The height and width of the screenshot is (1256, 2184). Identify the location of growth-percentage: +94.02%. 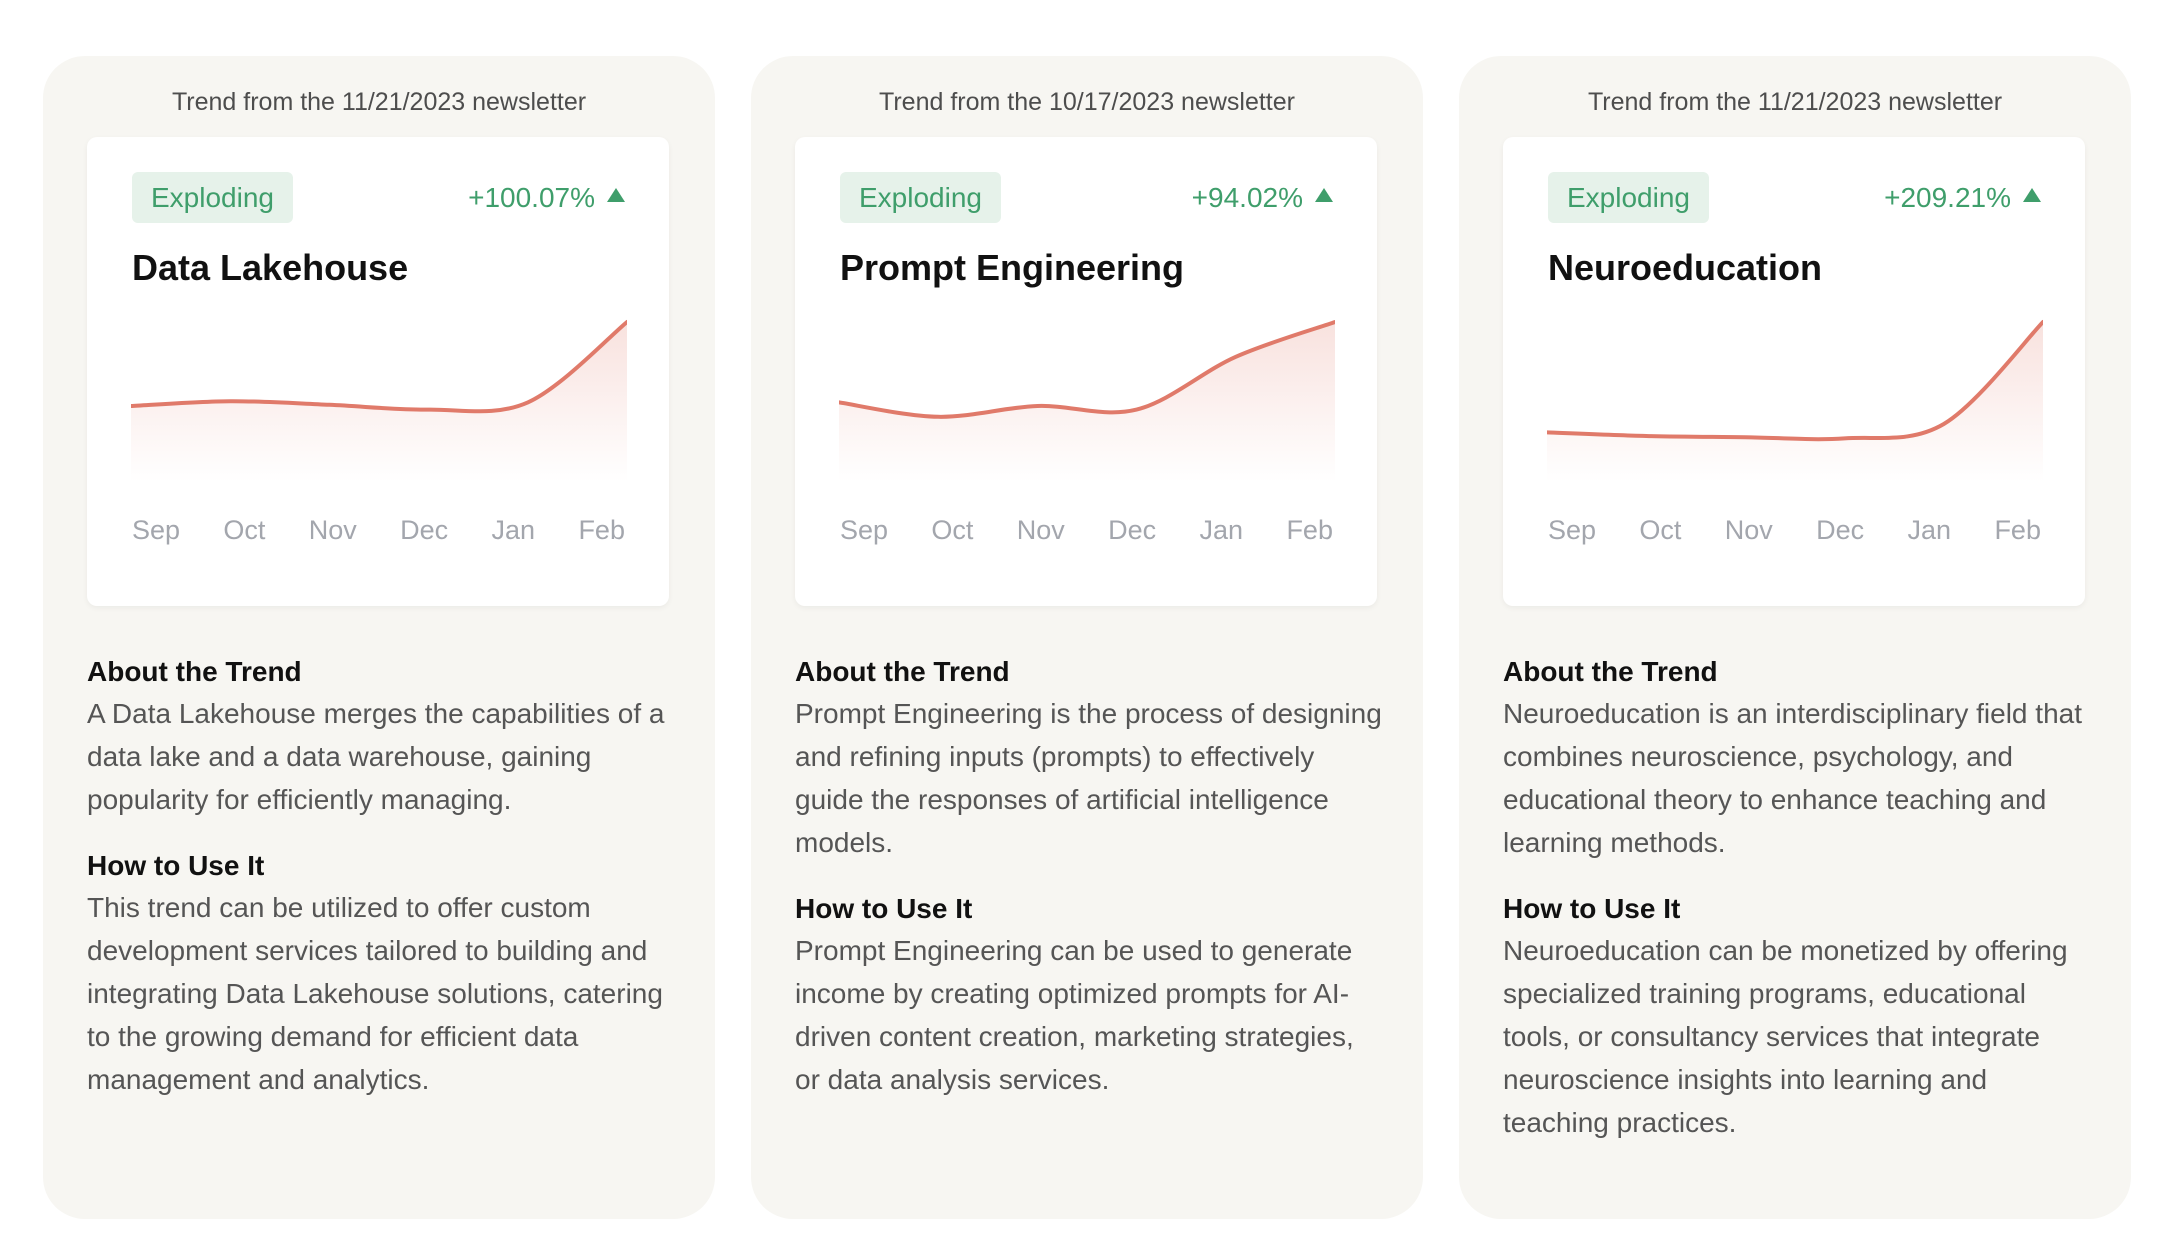
(1262, 198).